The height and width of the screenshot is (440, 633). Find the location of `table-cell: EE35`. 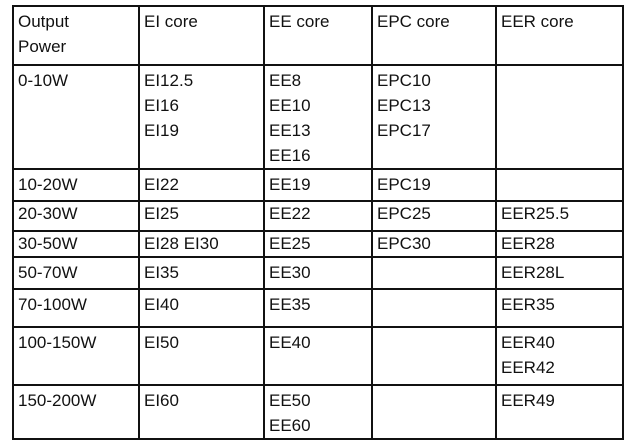

table-cell: EE35 is located at coordinates (318, 308).